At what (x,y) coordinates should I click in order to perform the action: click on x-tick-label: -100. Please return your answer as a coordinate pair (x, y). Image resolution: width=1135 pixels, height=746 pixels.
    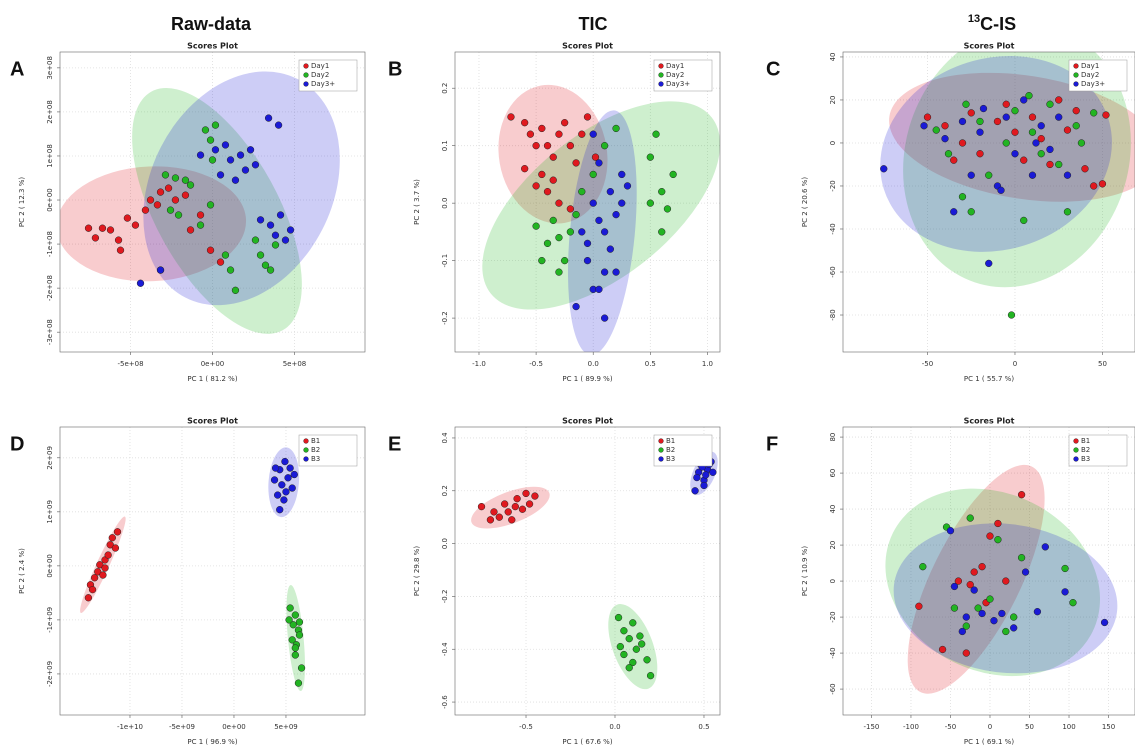
    Looking at the image, I should click on (911, 727).